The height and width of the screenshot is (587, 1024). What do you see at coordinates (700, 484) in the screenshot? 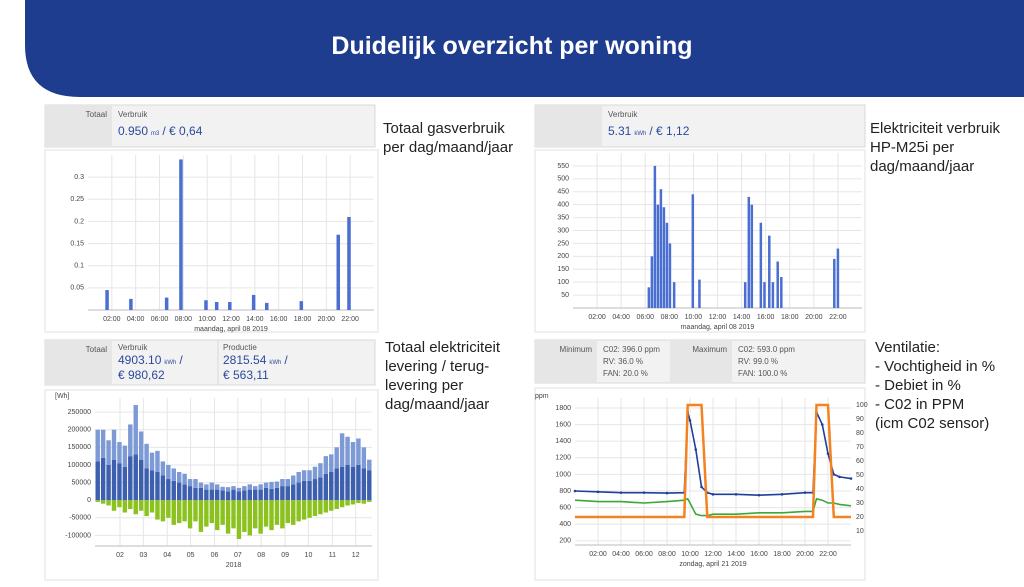
I see `chart-panel` at bounding box center [700, 484].